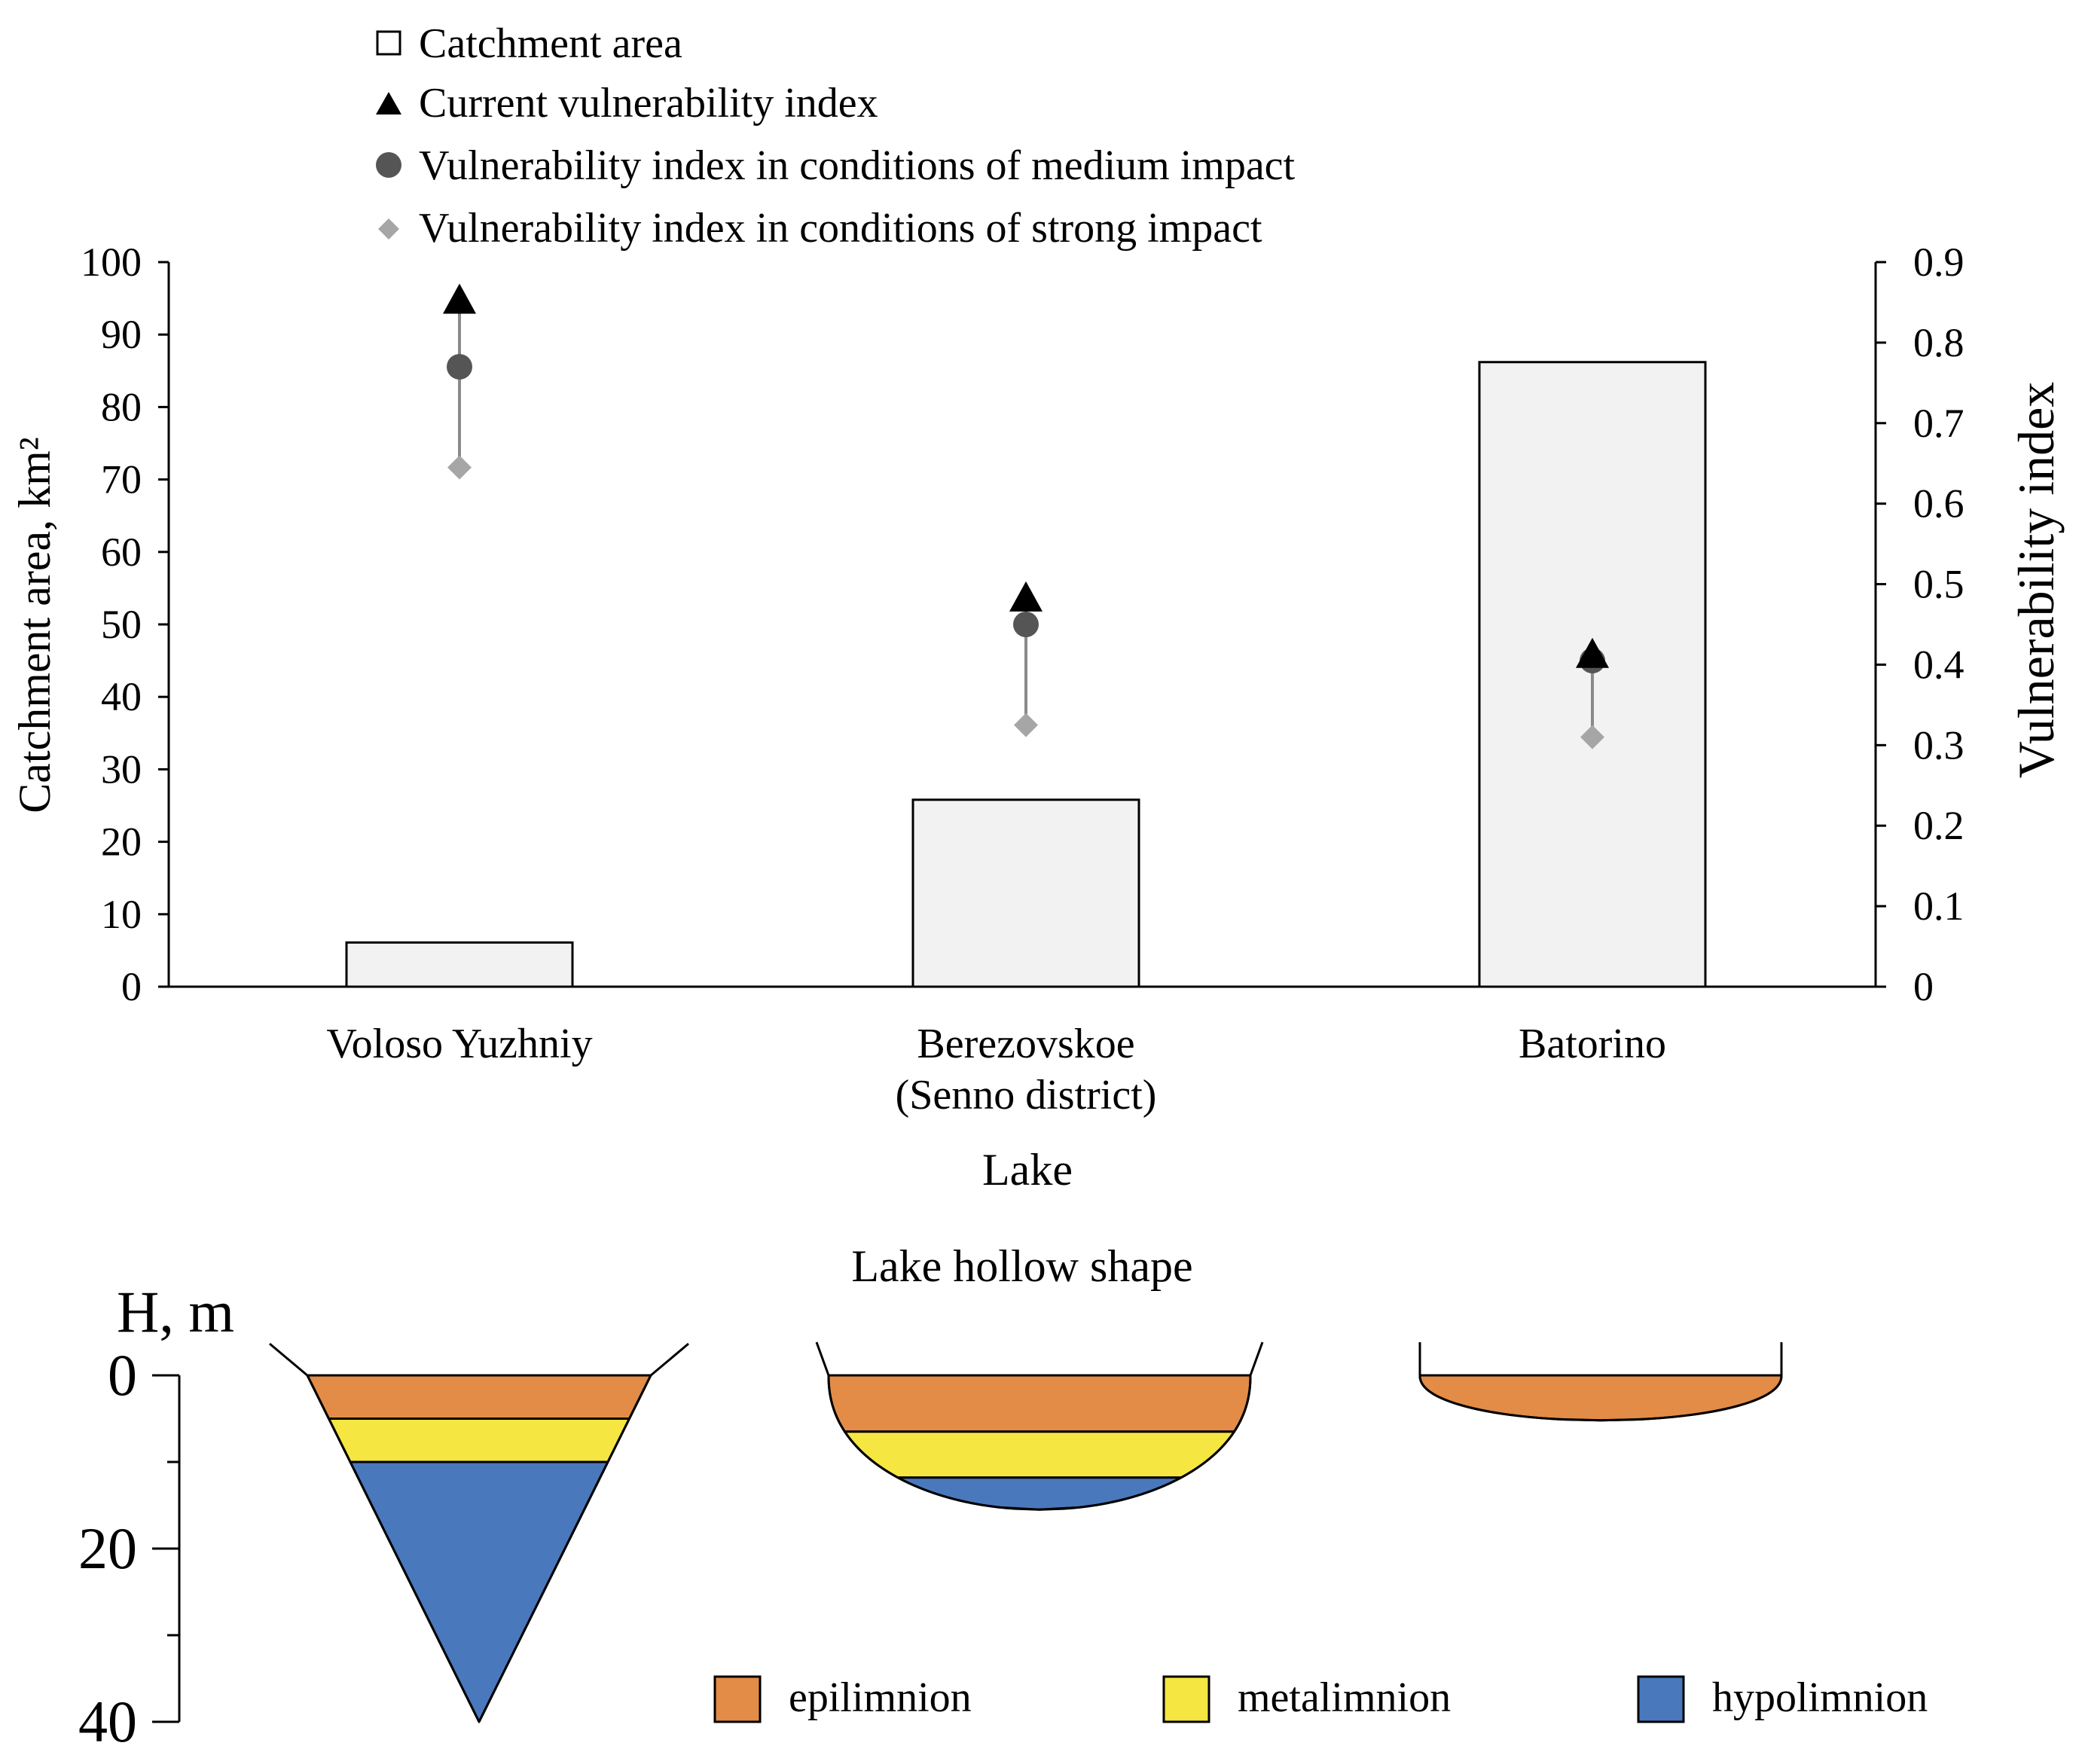 This screenshot has width=2082, height=1764. Describe the element at coordinates (1025, 1044) in the screenshot. I see `x-category-label-berezovskoe: Berezovskoe` at that location.